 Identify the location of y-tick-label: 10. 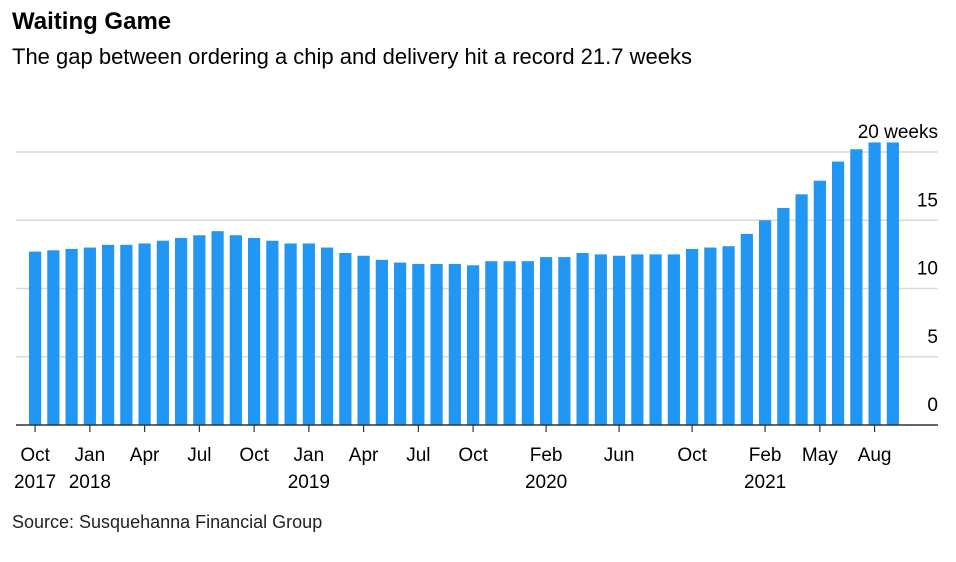
(927, 269).